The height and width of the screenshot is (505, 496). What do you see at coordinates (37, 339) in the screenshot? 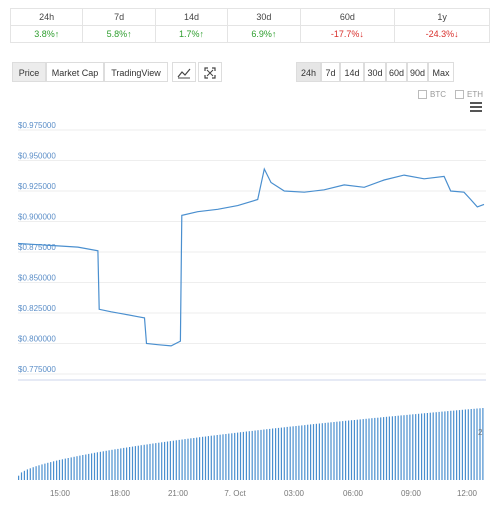
I see `y-tick-label: $0.800000` at bounding box center [37, 339].